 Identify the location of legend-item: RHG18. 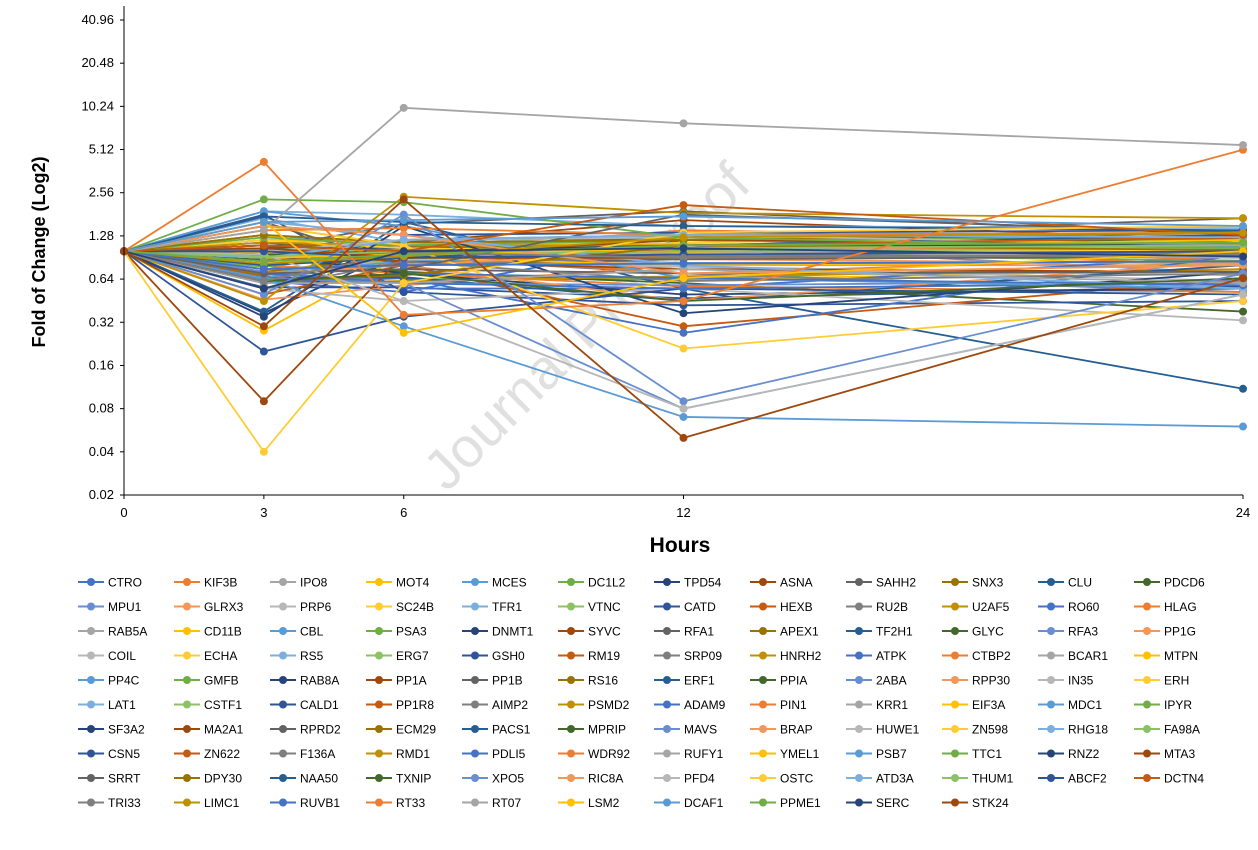
(1073, 730).